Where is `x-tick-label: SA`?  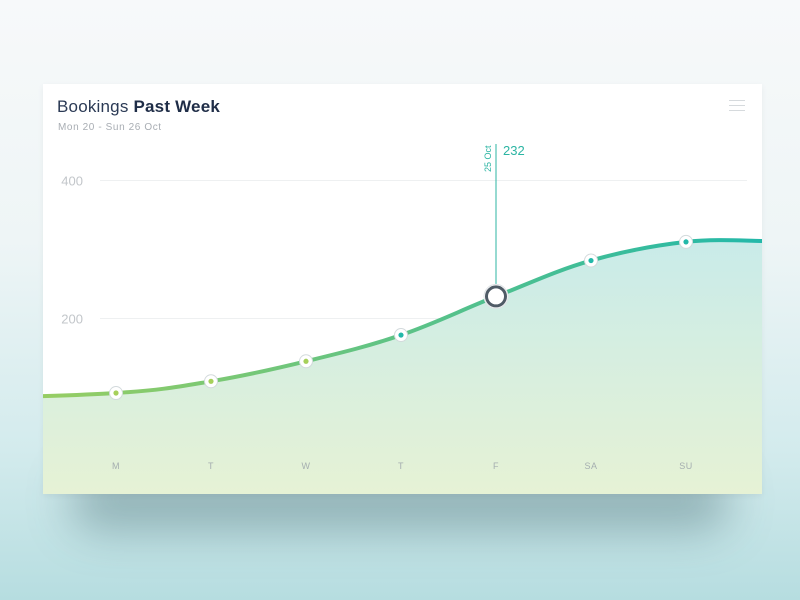 x-tick-label: SA is located at coordinates (590, 466).